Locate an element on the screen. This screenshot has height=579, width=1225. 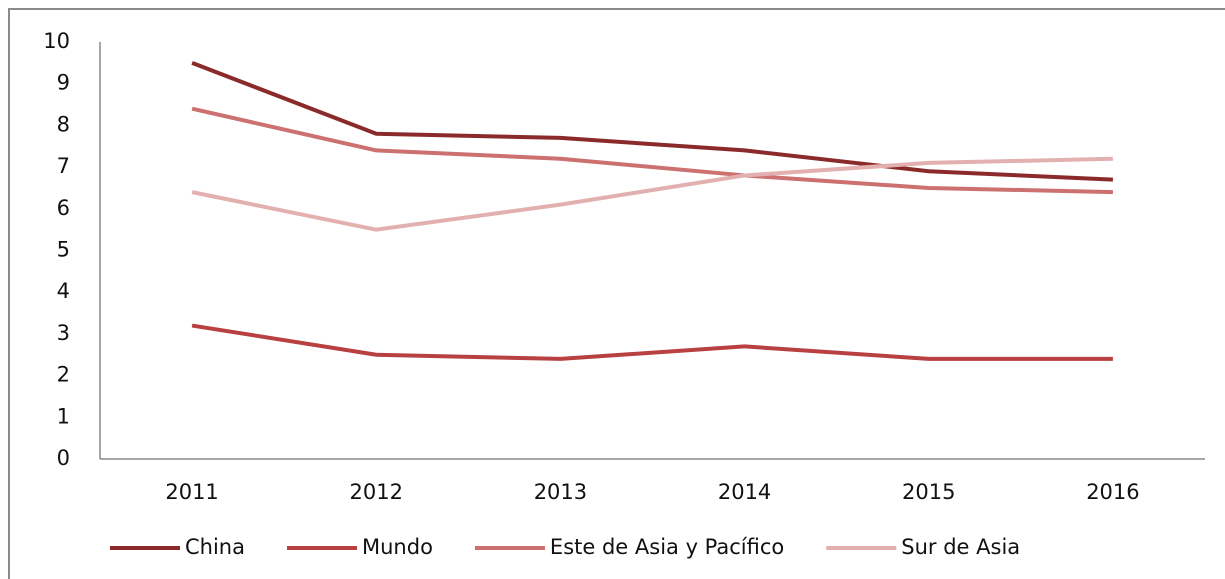
y-tick-label: 8 is located at coordinates (63, 124).